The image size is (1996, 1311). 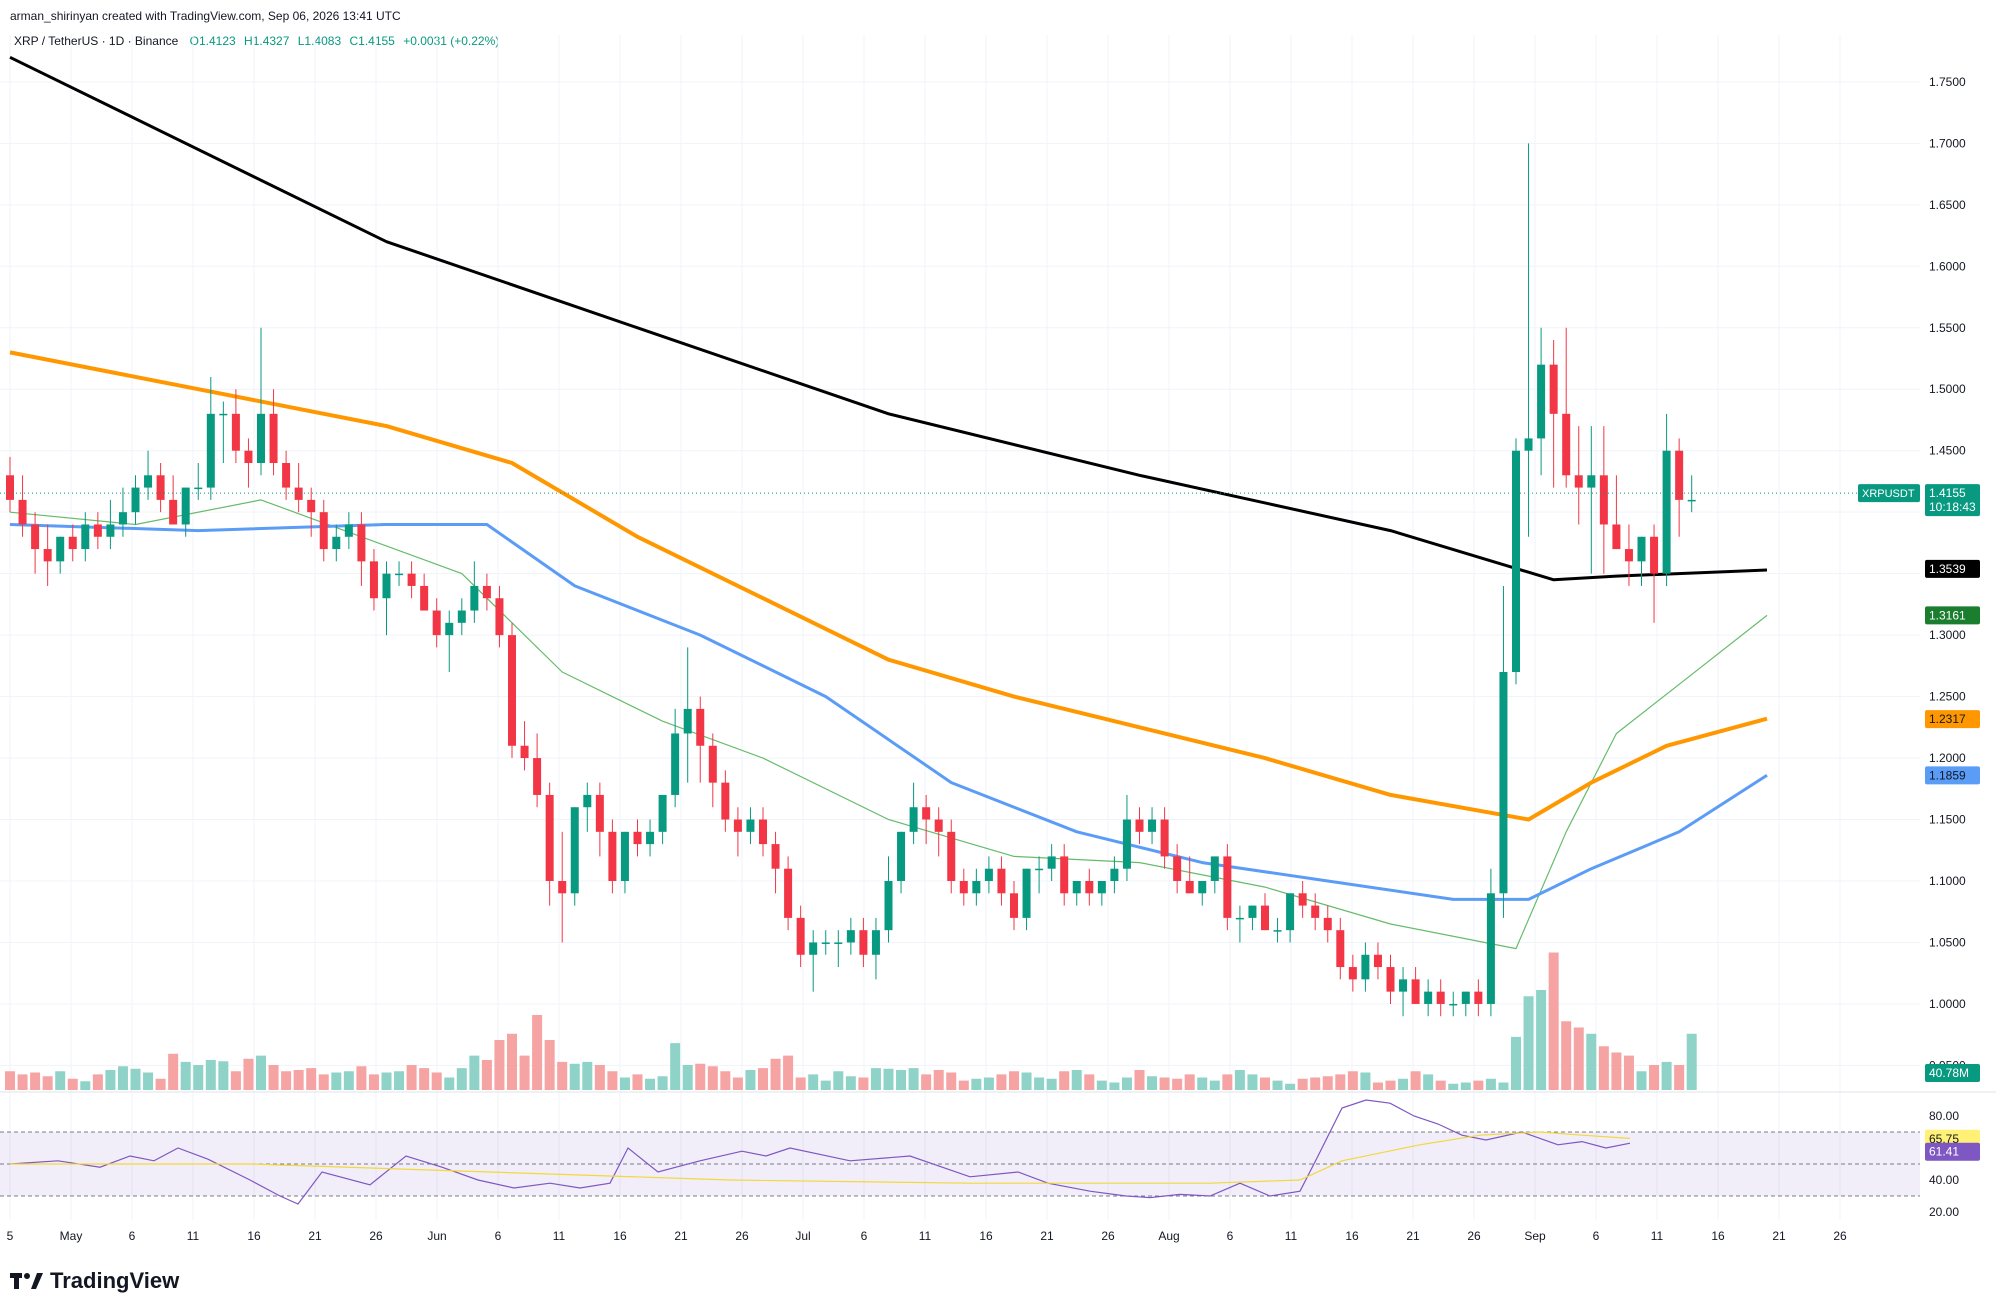 I want to click on tradingview-brand: TradingView, so click(x=94, y=1281).